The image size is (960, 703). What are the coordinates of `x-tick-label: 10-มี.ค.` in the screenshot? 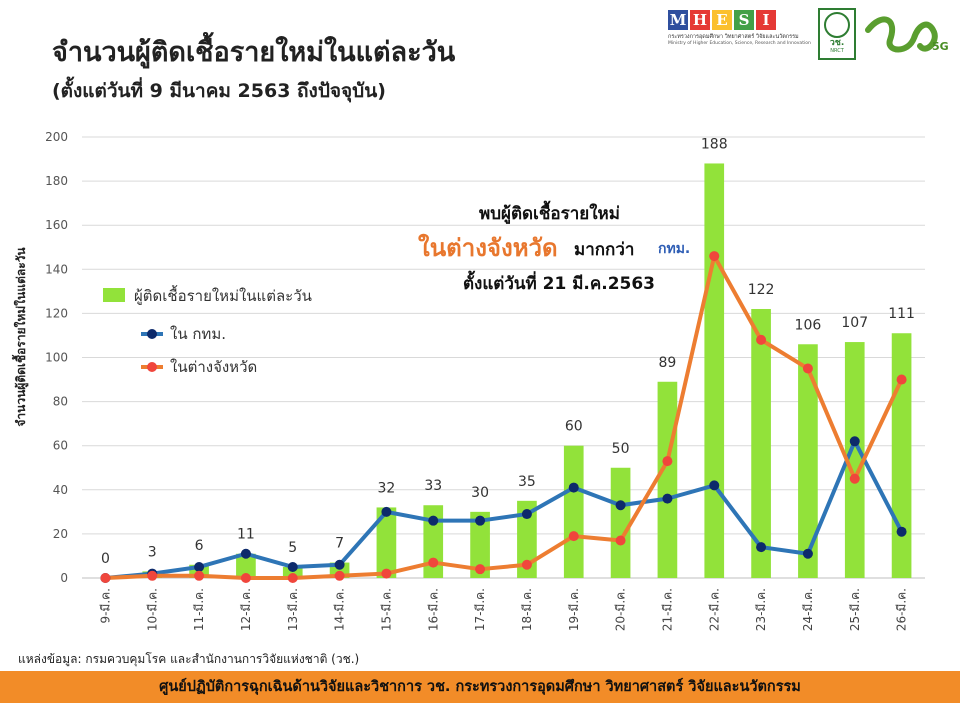 It's located at (152, 609).